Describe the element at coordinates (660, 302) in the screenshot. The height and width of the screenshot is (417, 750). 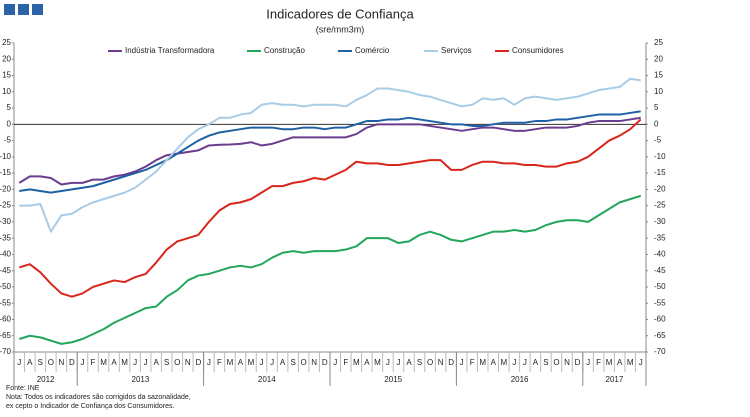
I see `y2-tick-label: -55` at that location.